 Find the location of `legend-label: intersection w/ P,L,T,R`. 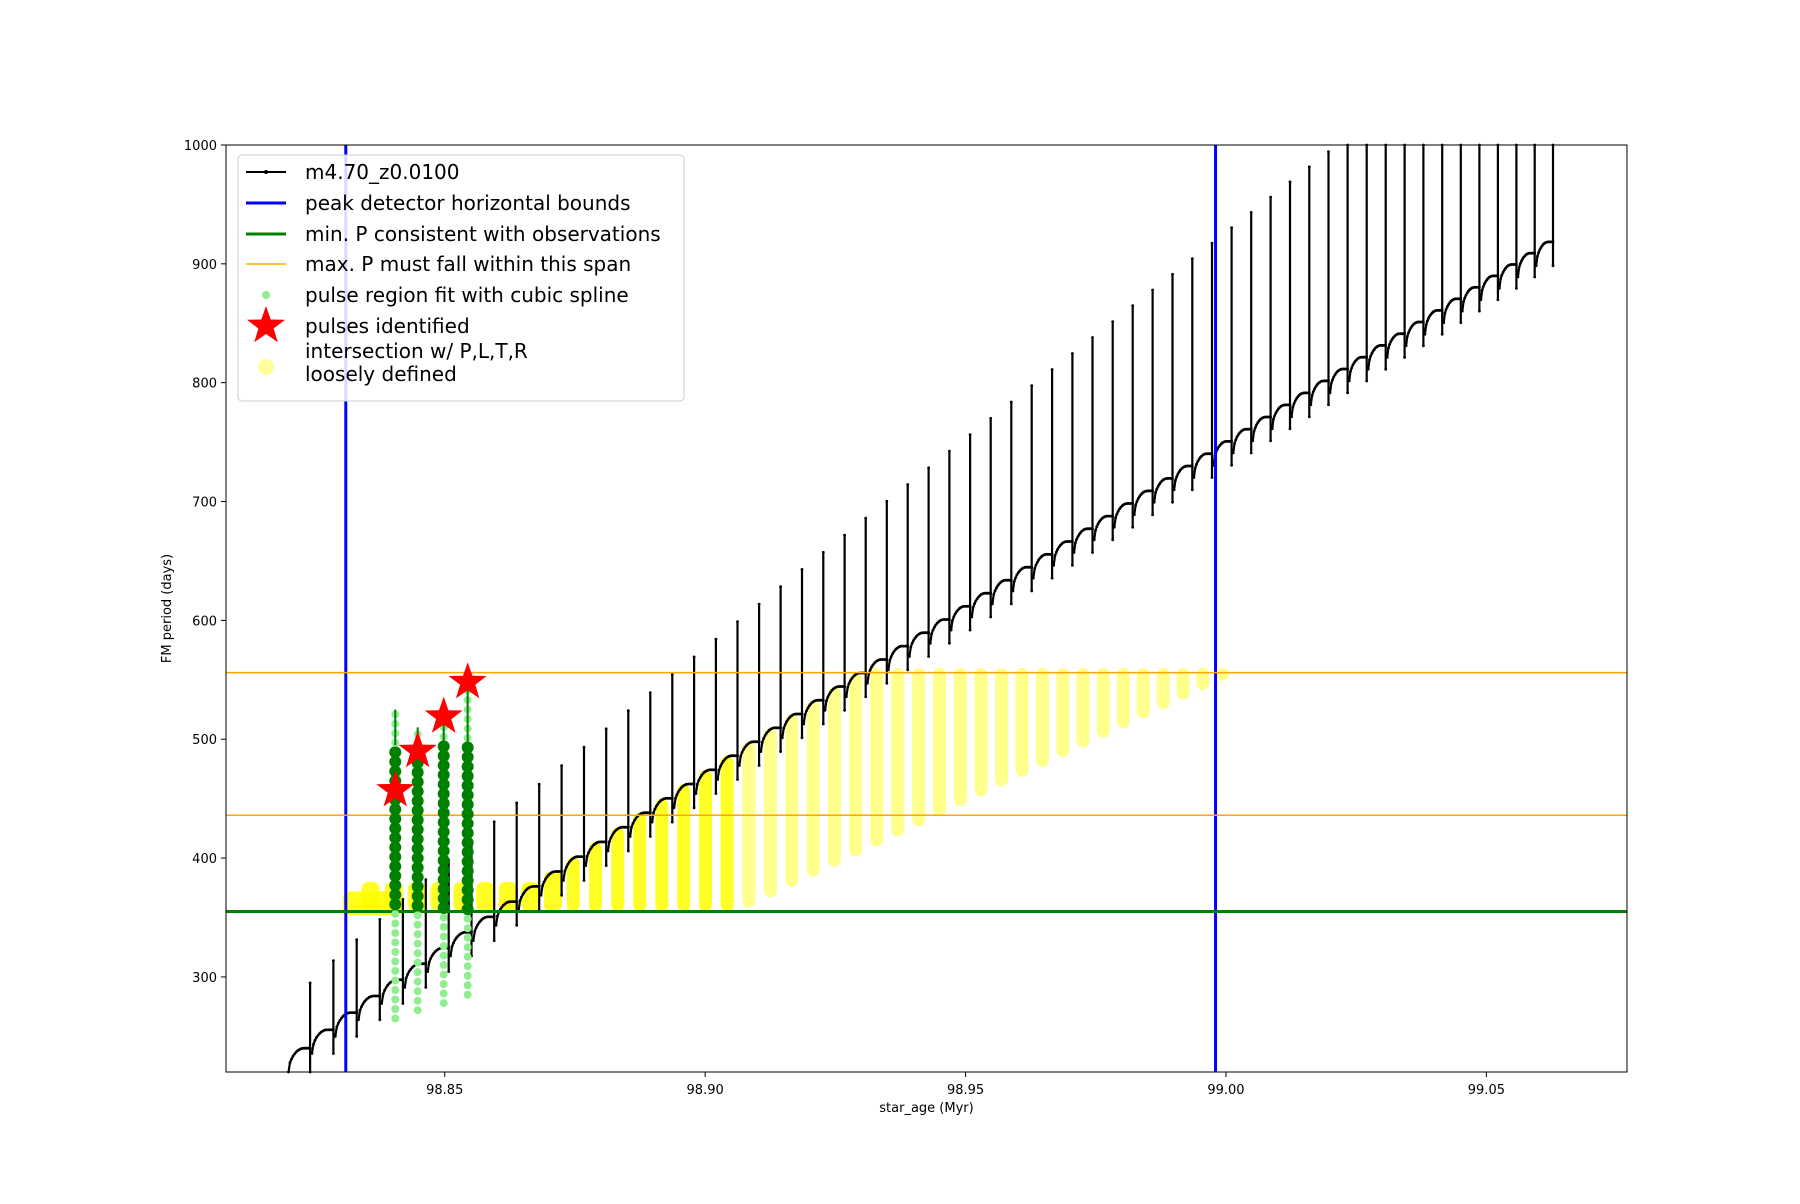

legend-label: intersection w/ P,L,T,R is located at coordinates (416, 351).